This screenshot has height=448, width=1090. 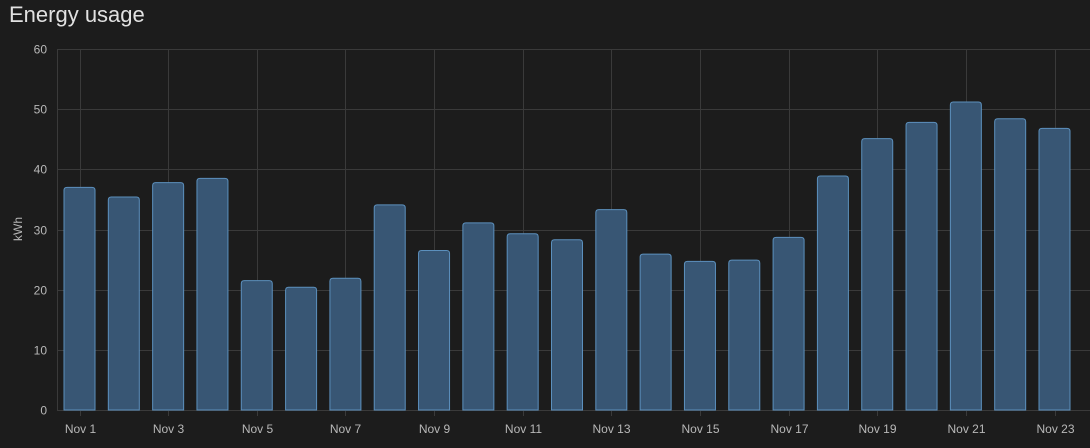 I want to click on card-title: Energy usage, so click(x=77, y=14).